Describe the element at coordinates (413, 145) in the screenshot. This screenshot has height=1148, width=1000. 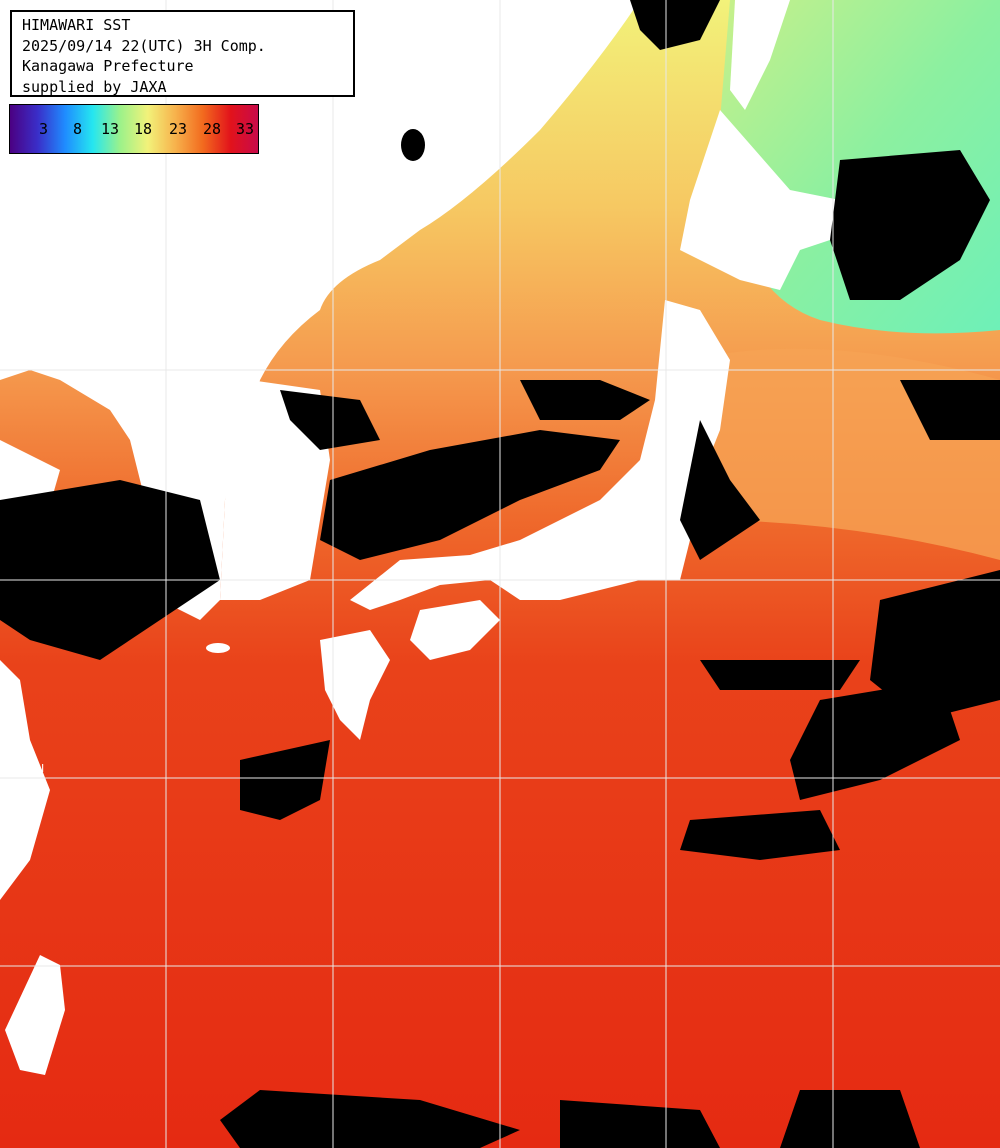
I see `island-ulleung` at that location.